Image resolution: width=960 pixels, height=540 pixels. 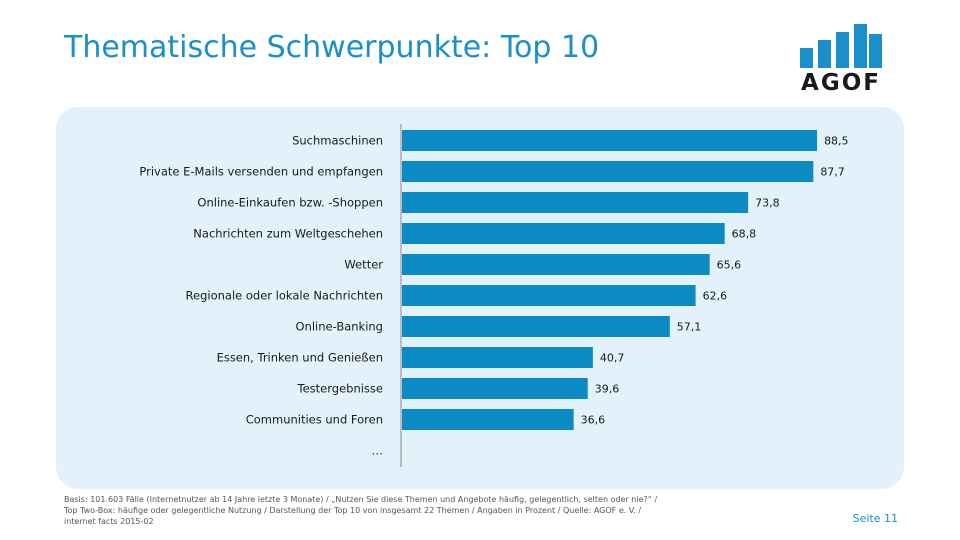 I want to click on footnote-line: internet facts 2015-02, so click(x=109, y=521).